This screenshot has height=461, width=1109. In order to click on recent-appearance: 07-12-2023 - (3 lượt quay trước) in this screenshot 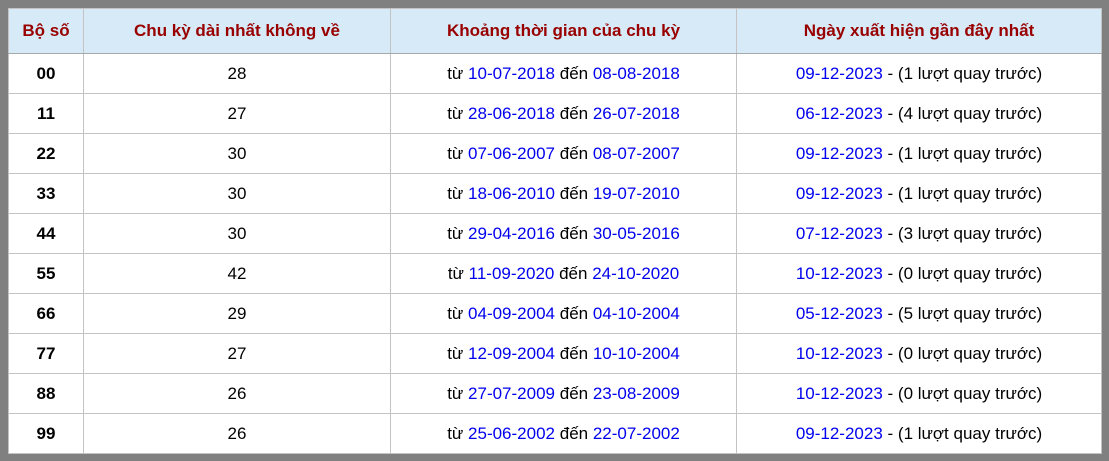, I will do `click(919, 233)`.